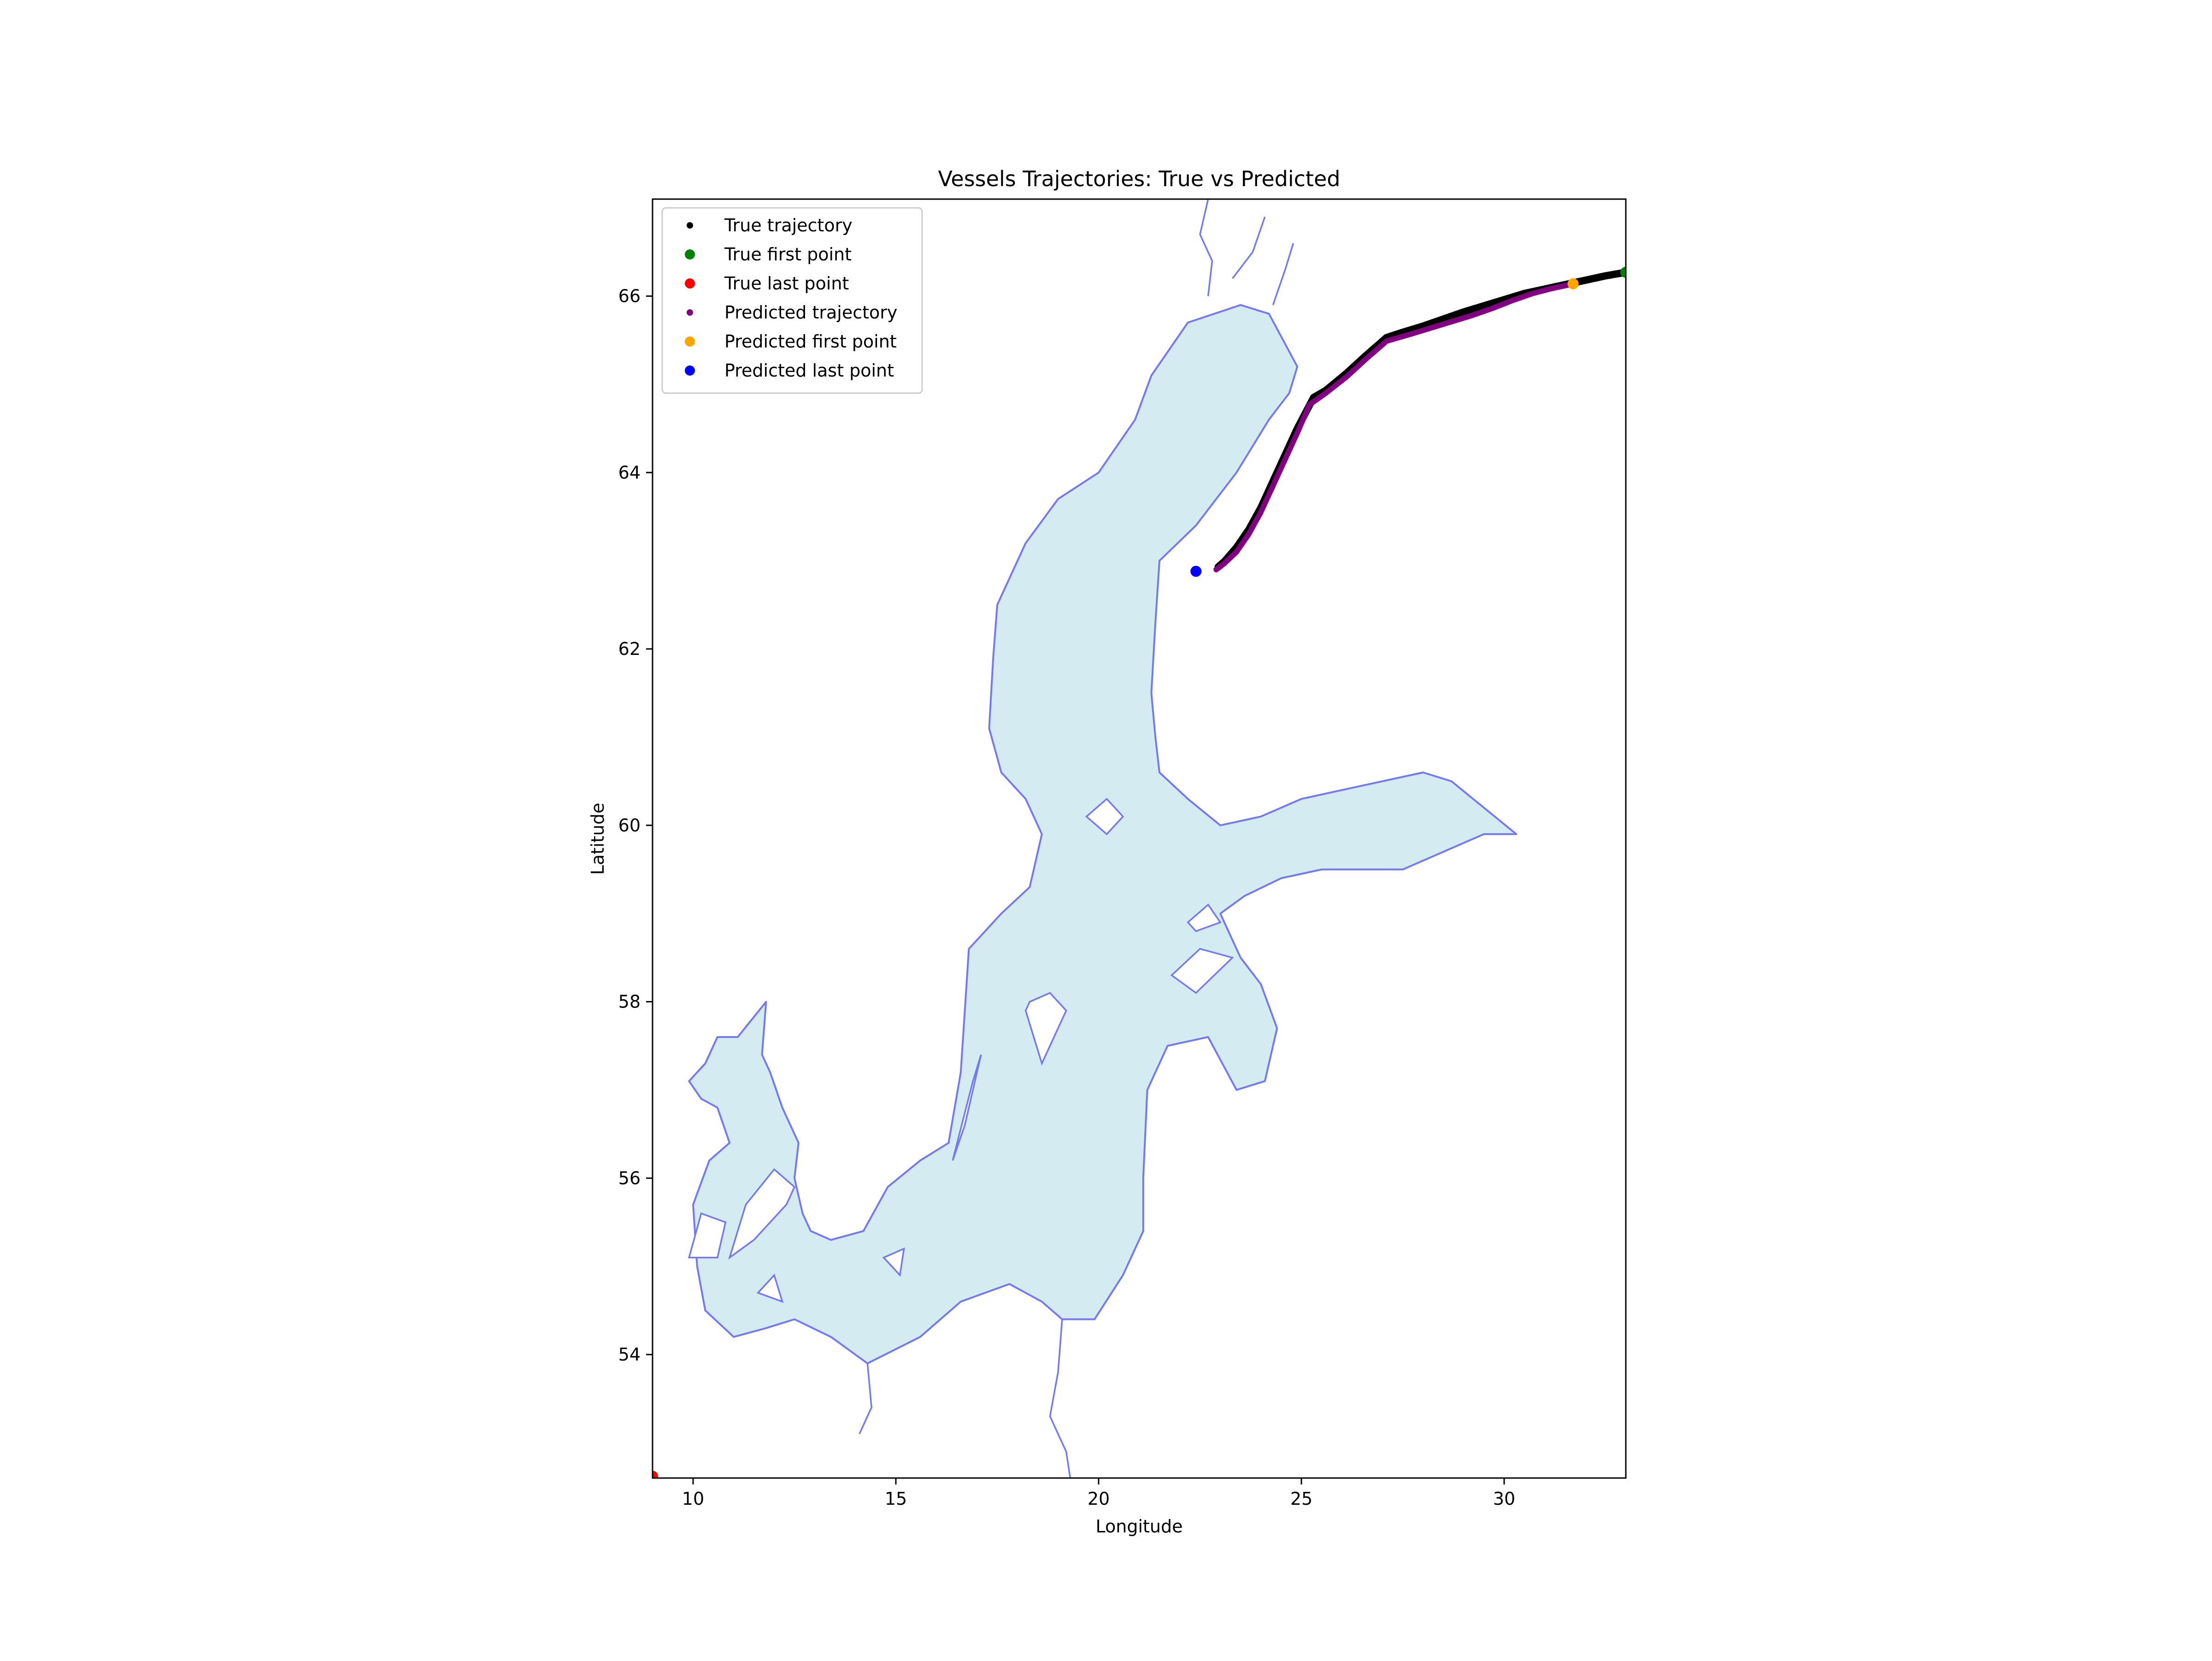 The image size is (2212, 1661). I want to click on y-tick-label: 64, so click(629, 472).